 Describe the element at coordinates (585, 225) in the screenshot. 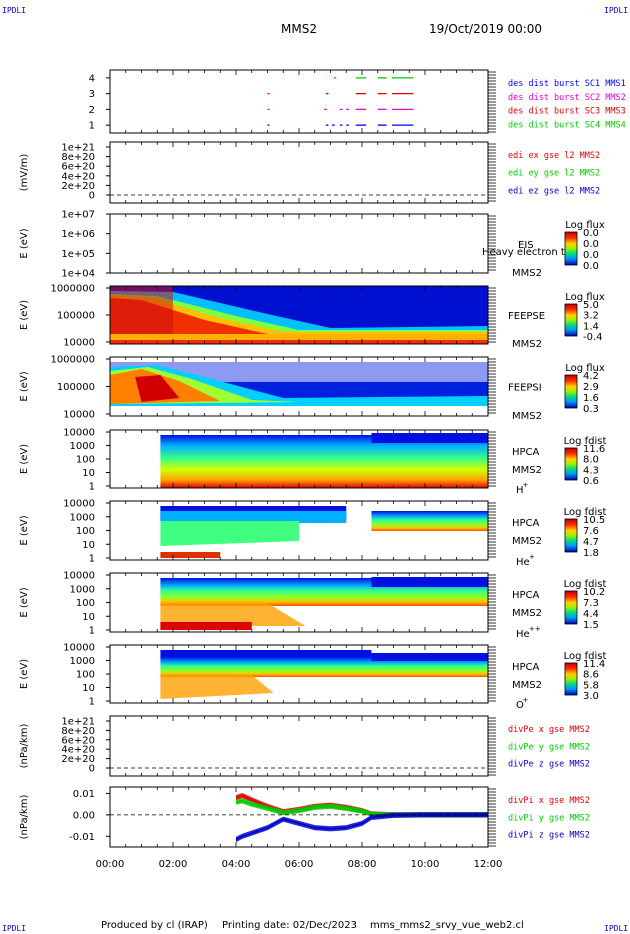

I see `eis-cbar-title: Log flux` at that location.